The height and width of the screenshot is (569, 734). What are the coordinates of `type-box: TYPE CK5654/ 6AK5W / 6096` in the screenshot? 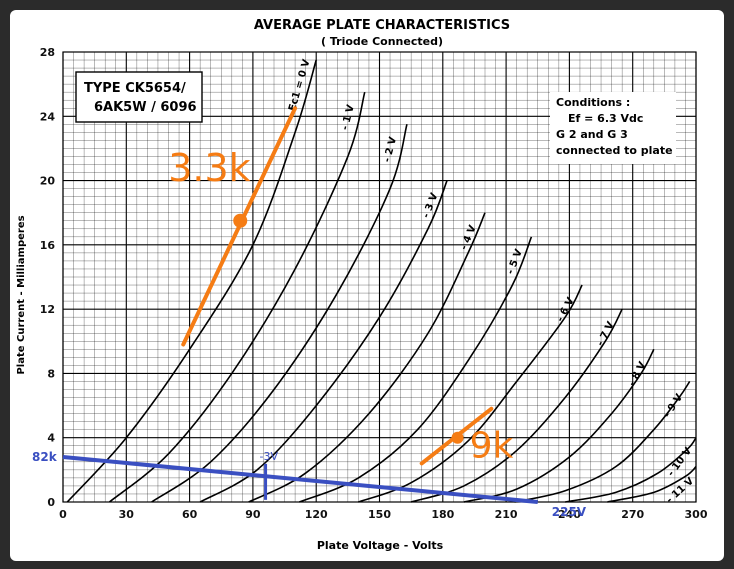 It's located at (139, 97).